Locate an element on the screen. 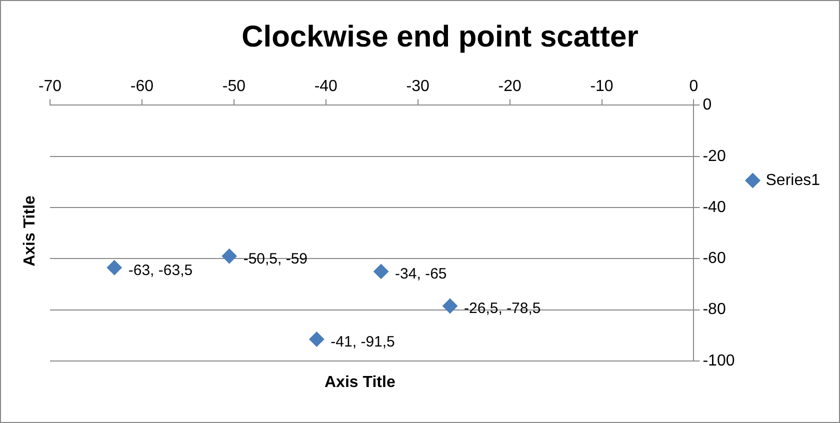 The width and height of the screenshot is (840, 423). data-label: -34, -65 is located at coordinates (421, 274).